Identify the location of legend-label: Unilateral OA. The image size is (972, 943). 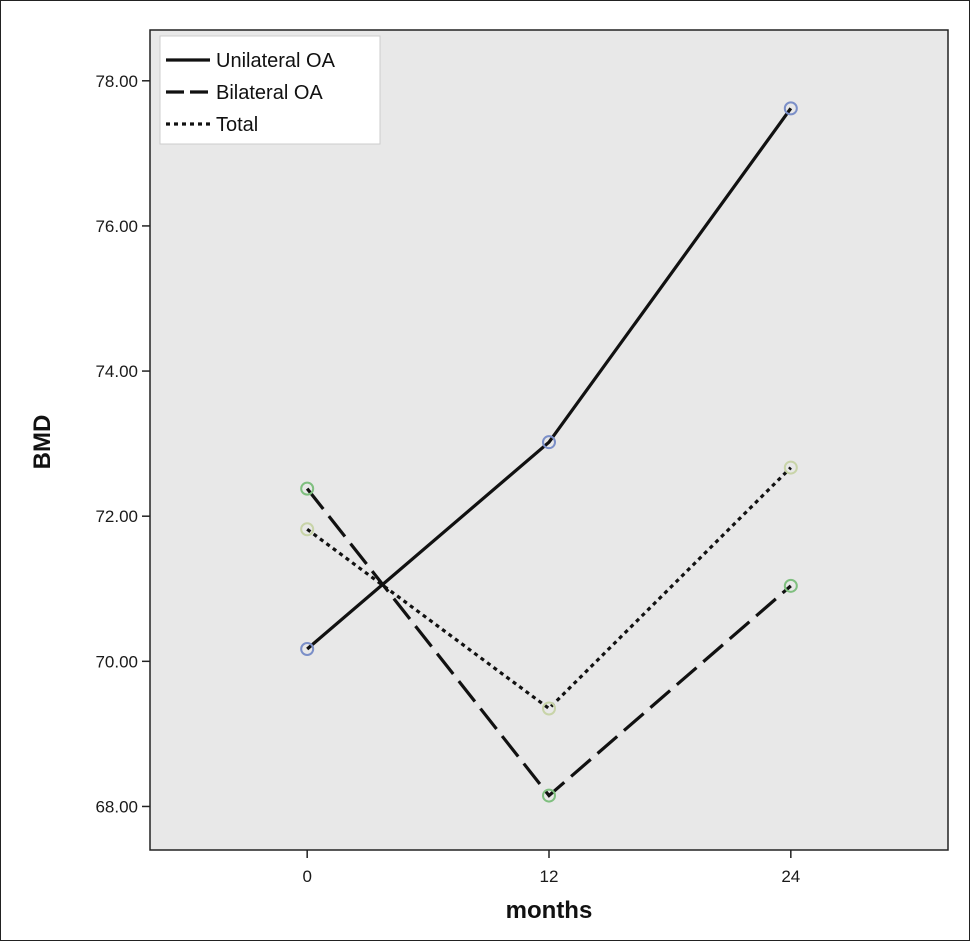
(276, 61).